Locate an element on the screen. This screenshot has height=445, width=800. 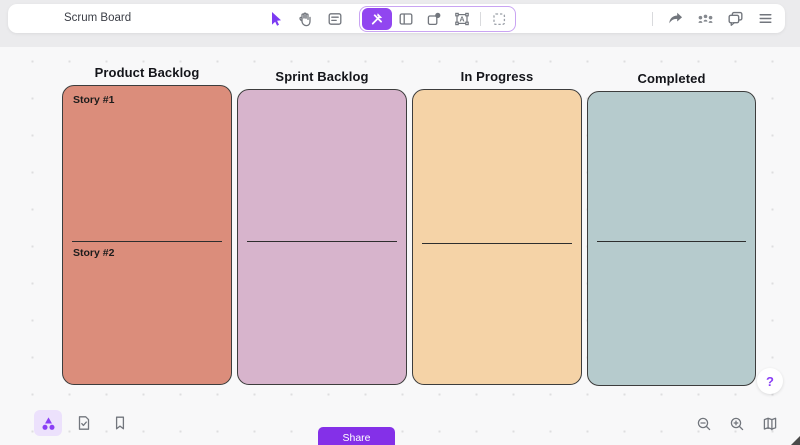
share-feedback-label: Share Feedback is located at coordinates (356, 438).